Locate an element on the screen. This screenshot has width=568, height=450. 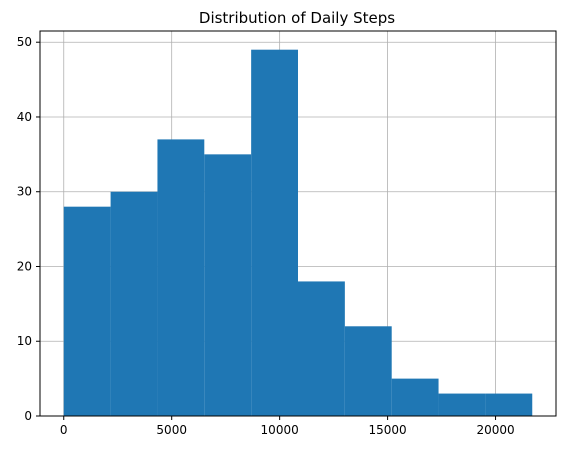
x-tick-label: 10000 is located at coordinates (280, 430).